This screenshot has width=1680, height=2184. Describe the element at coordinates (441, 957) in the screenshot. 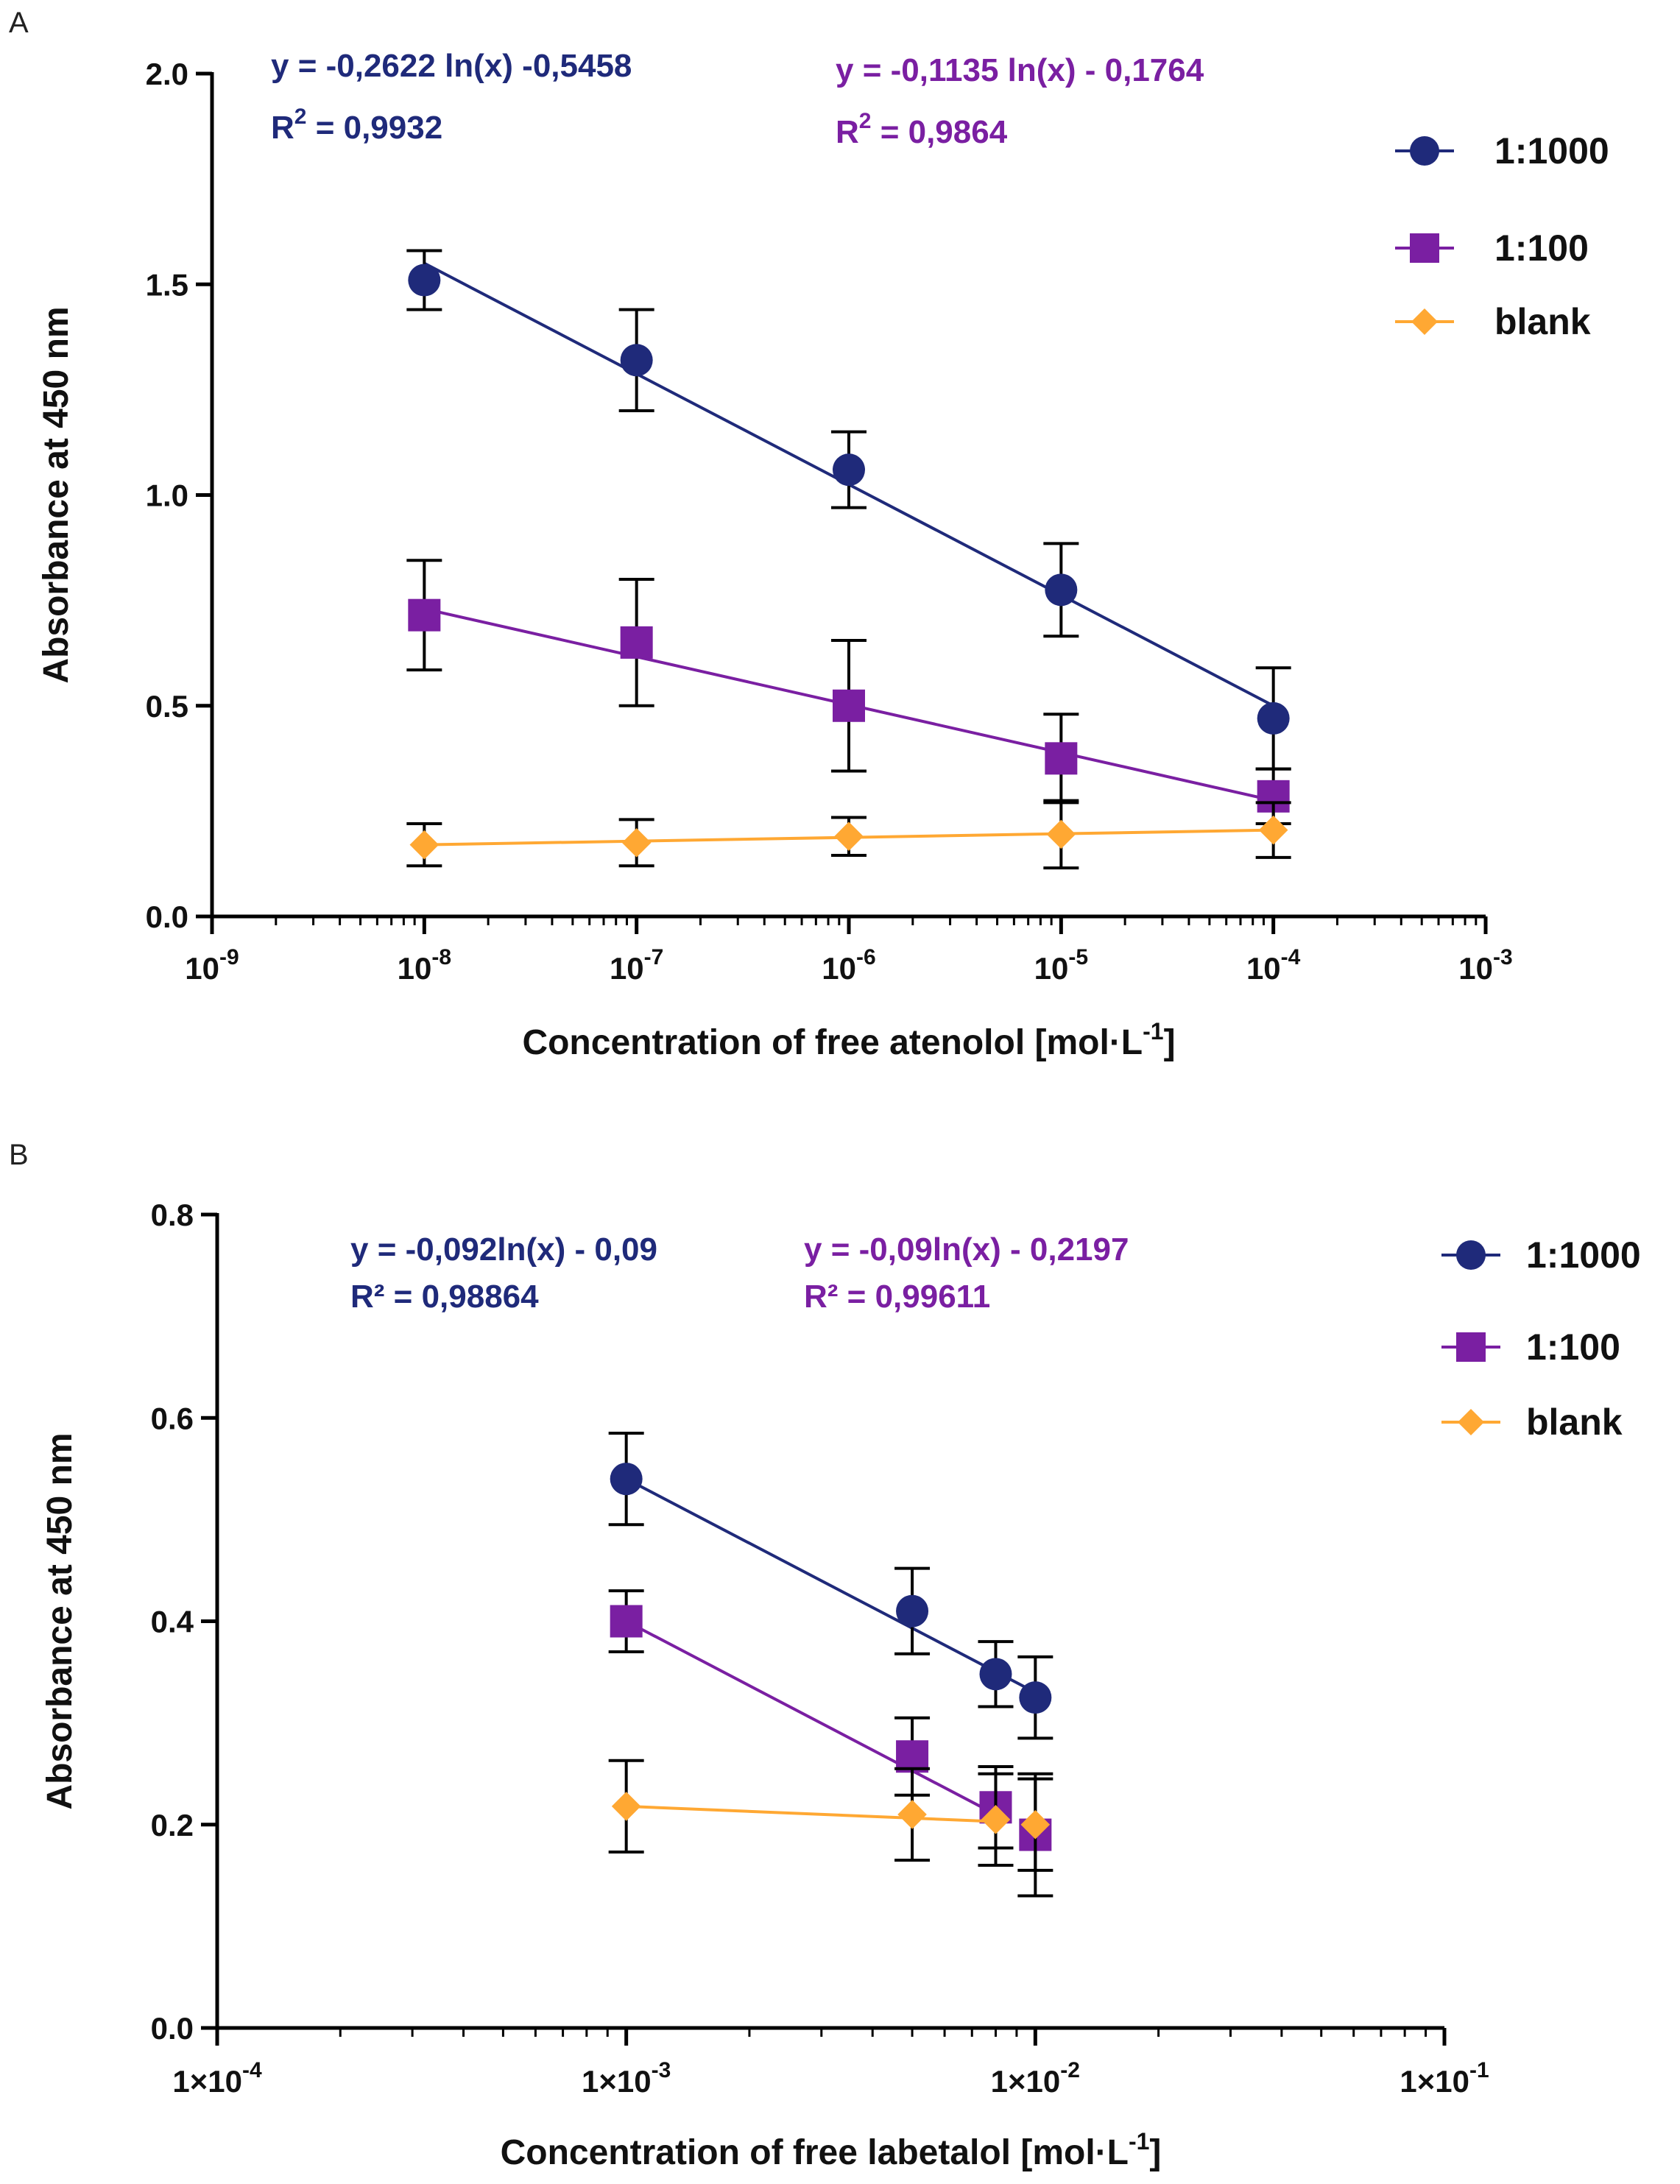

I see `x-tick-exponent: -8` at that location.